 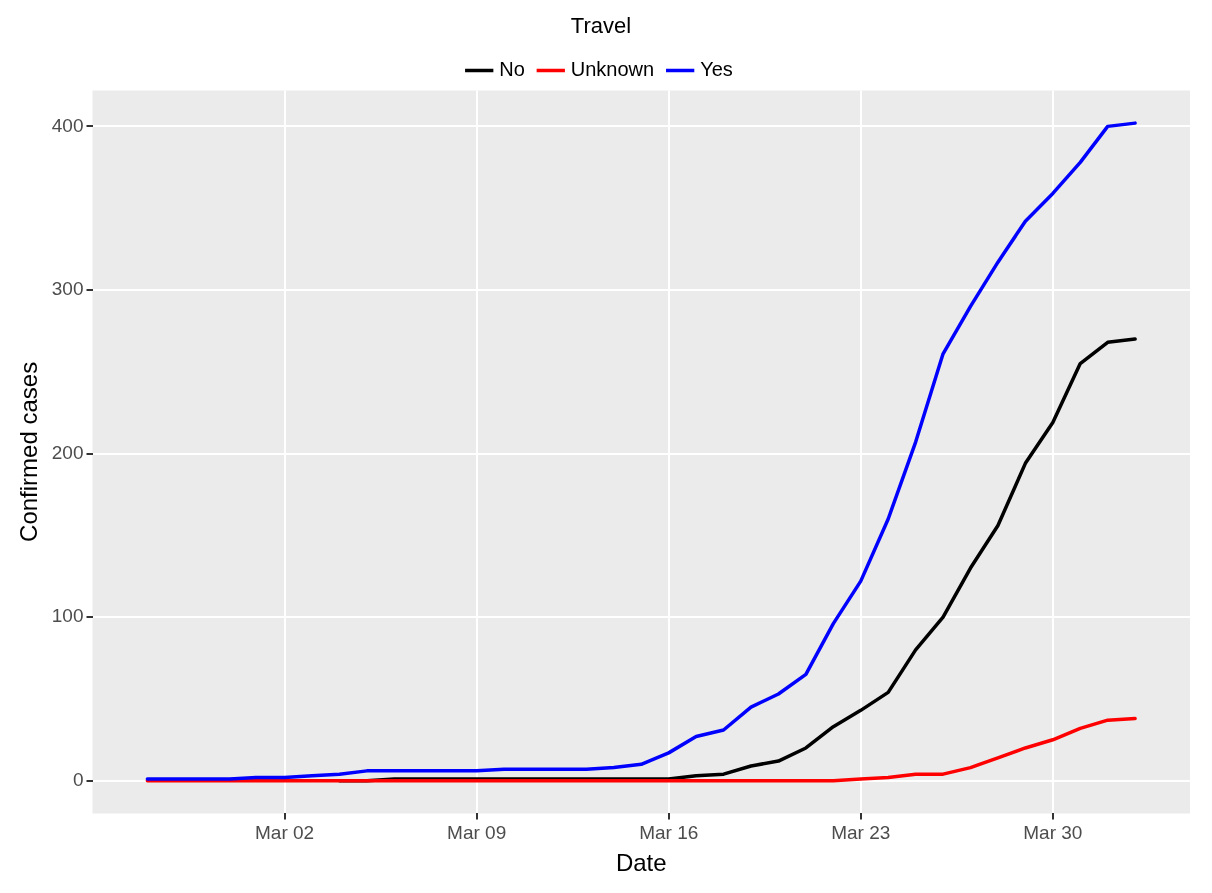 What do you see at coordinates (284, 833) in the screenshot?
I see `x-tick-label: Mar 02` at bounding box center [284, 833].